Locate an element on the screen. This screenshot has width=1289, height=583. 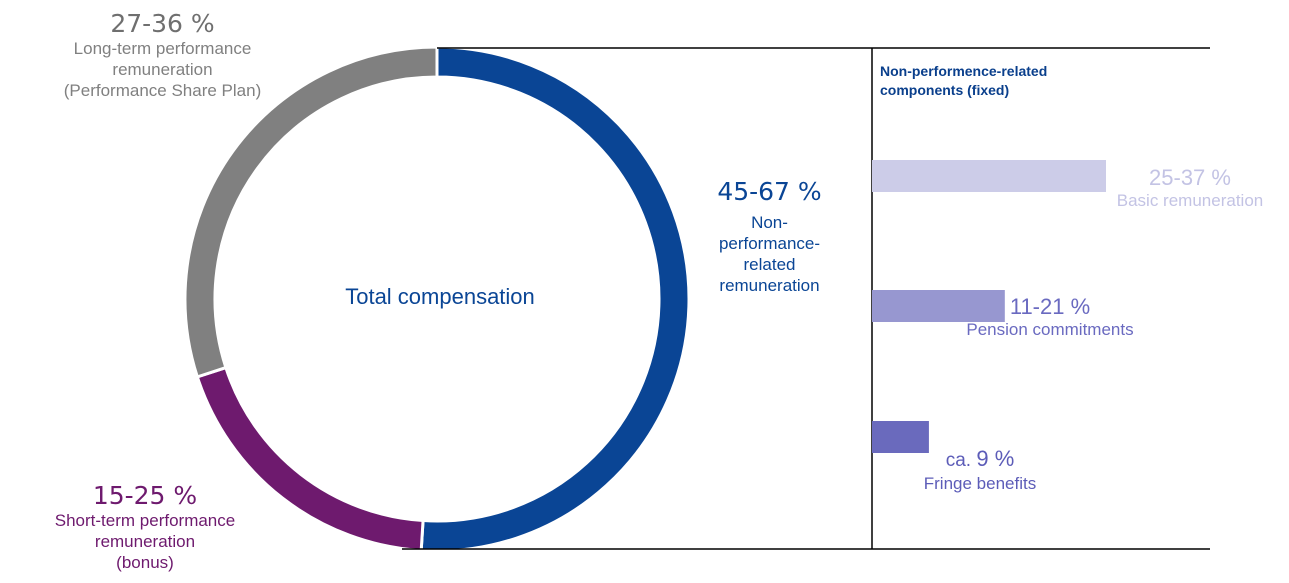
fixed-components-bars is located at coordinates (989, 306).